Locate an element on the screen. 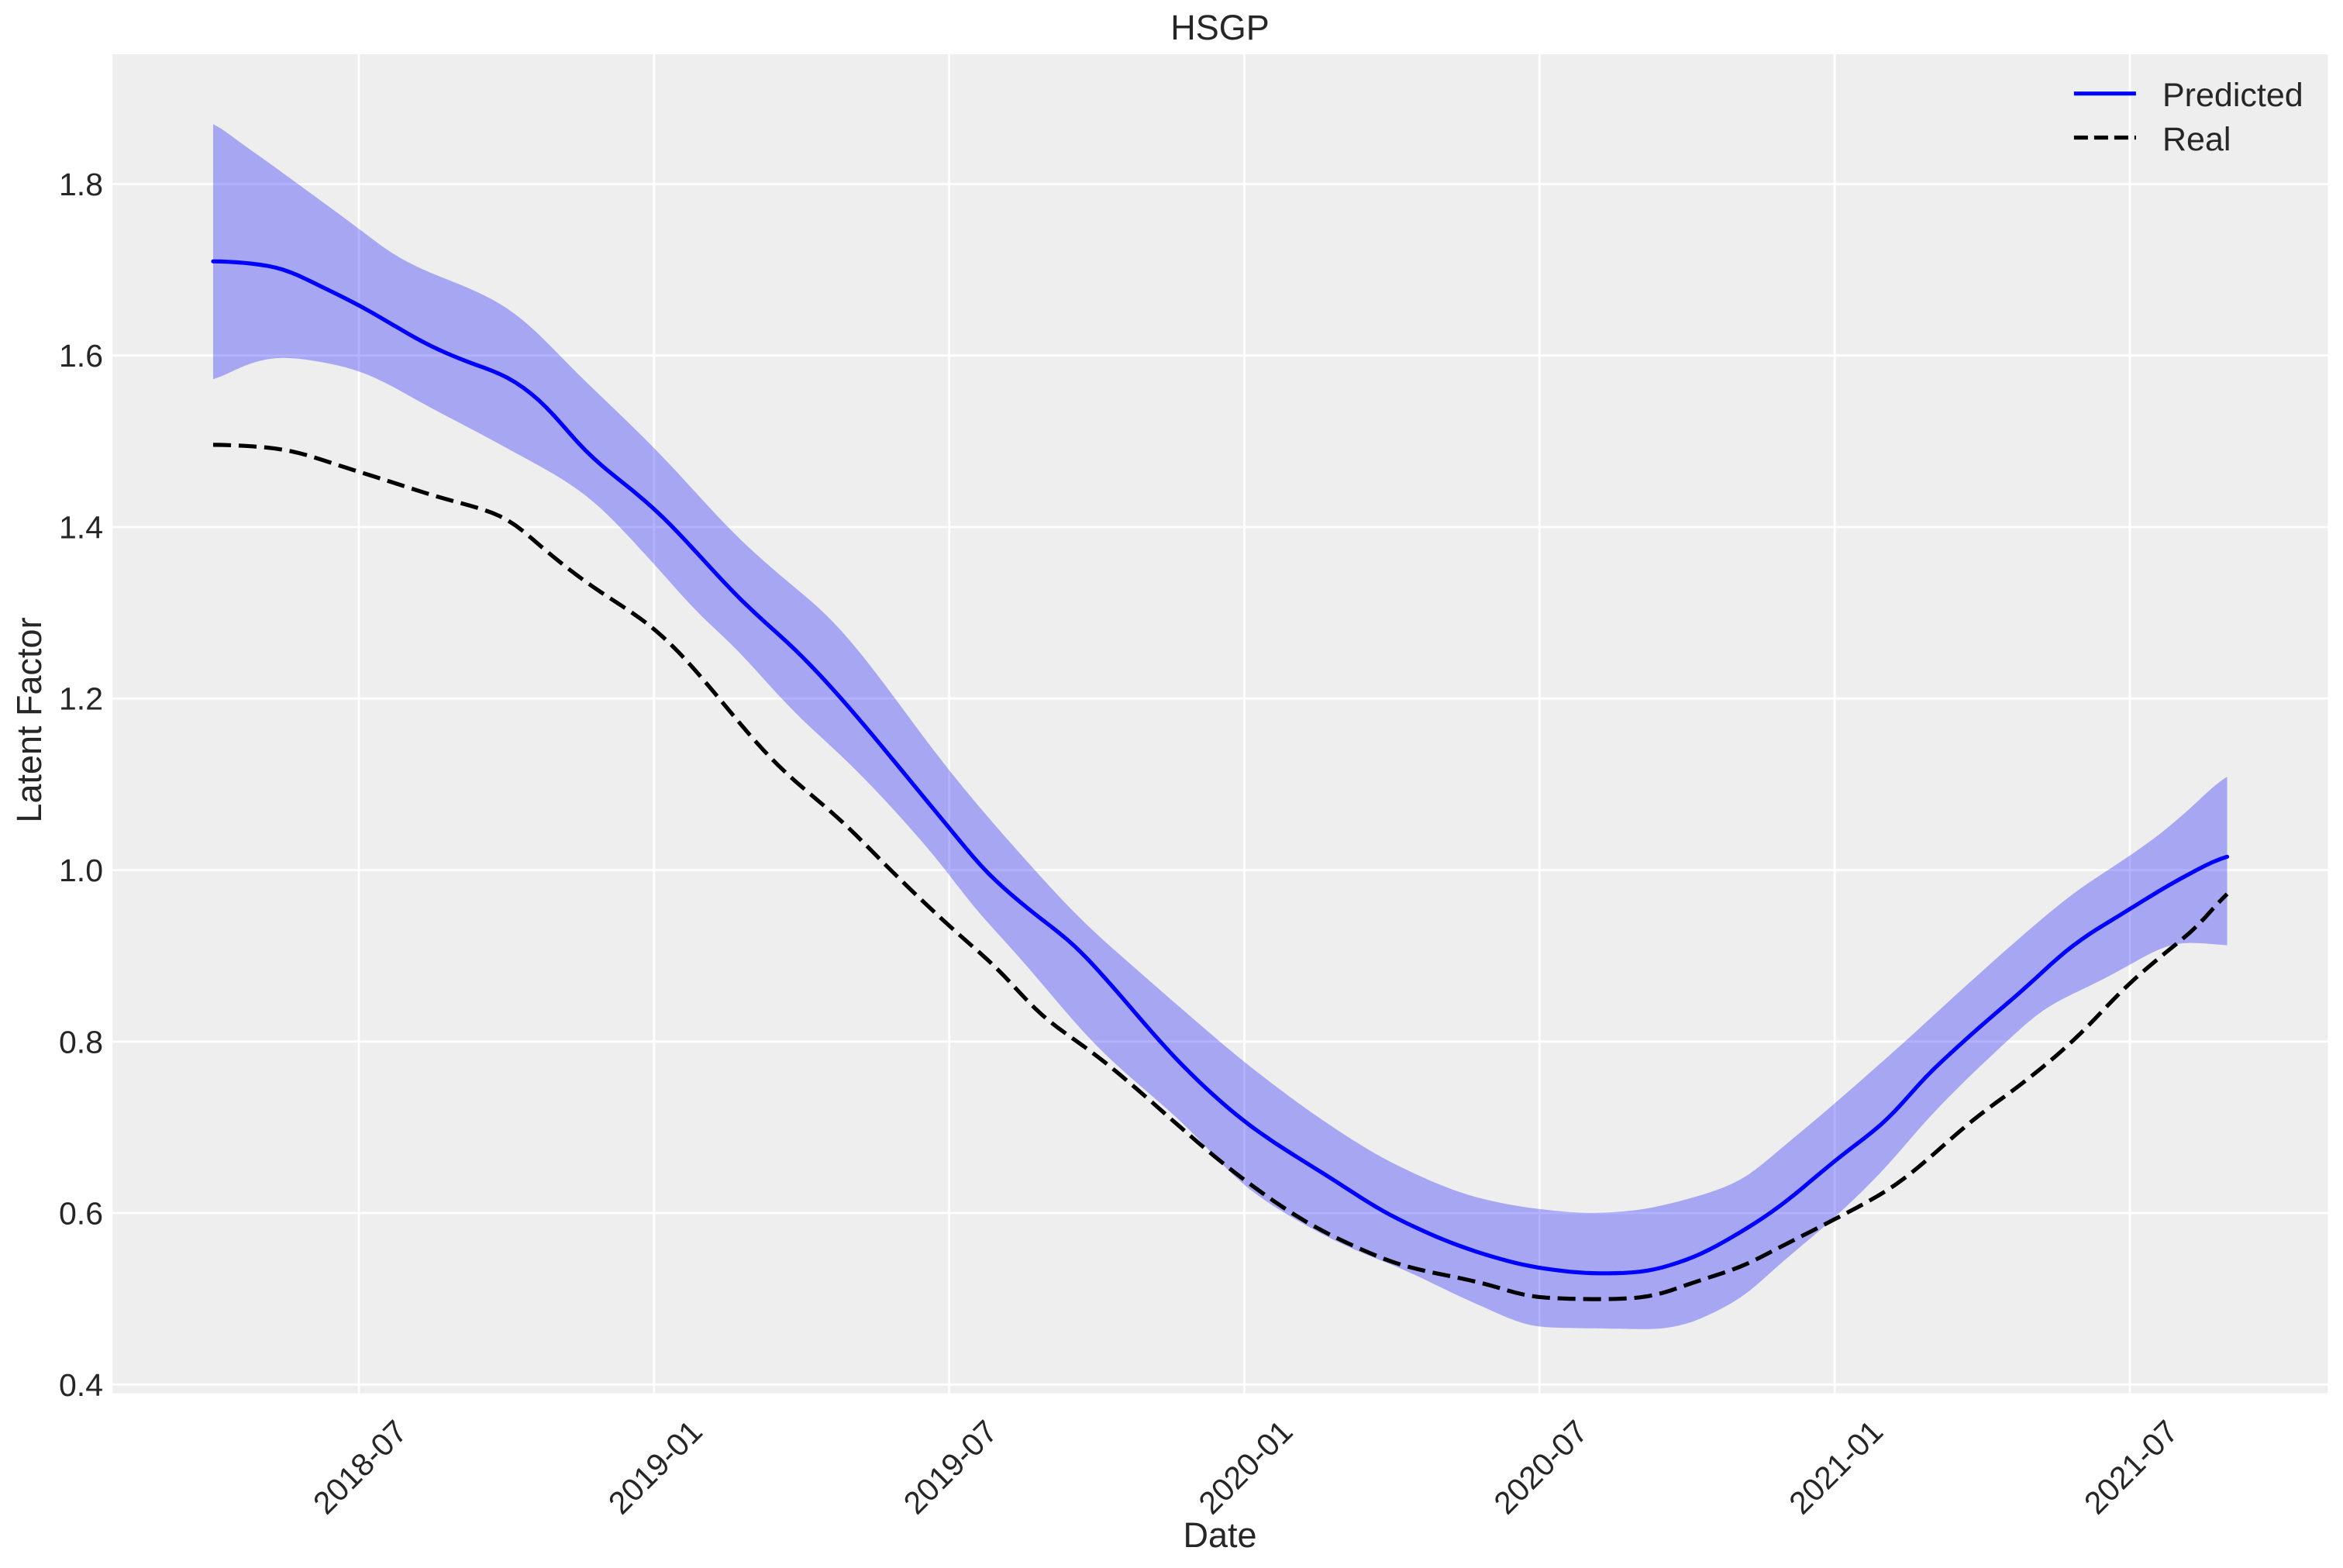  svg-text: Predicted is located at coordinates (2232, 95).